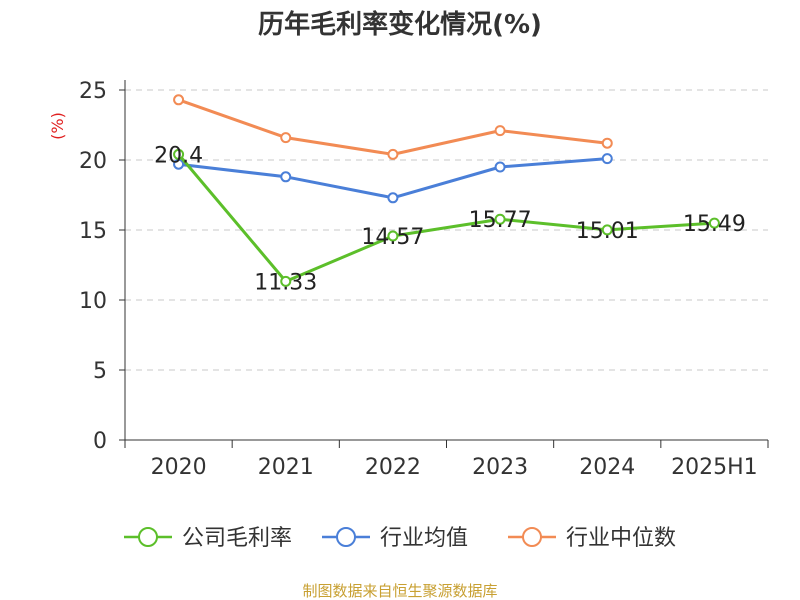  Describe the element at coordinates (93, 301) in the screenshot. I see `y-tick-label: 10` at that location.